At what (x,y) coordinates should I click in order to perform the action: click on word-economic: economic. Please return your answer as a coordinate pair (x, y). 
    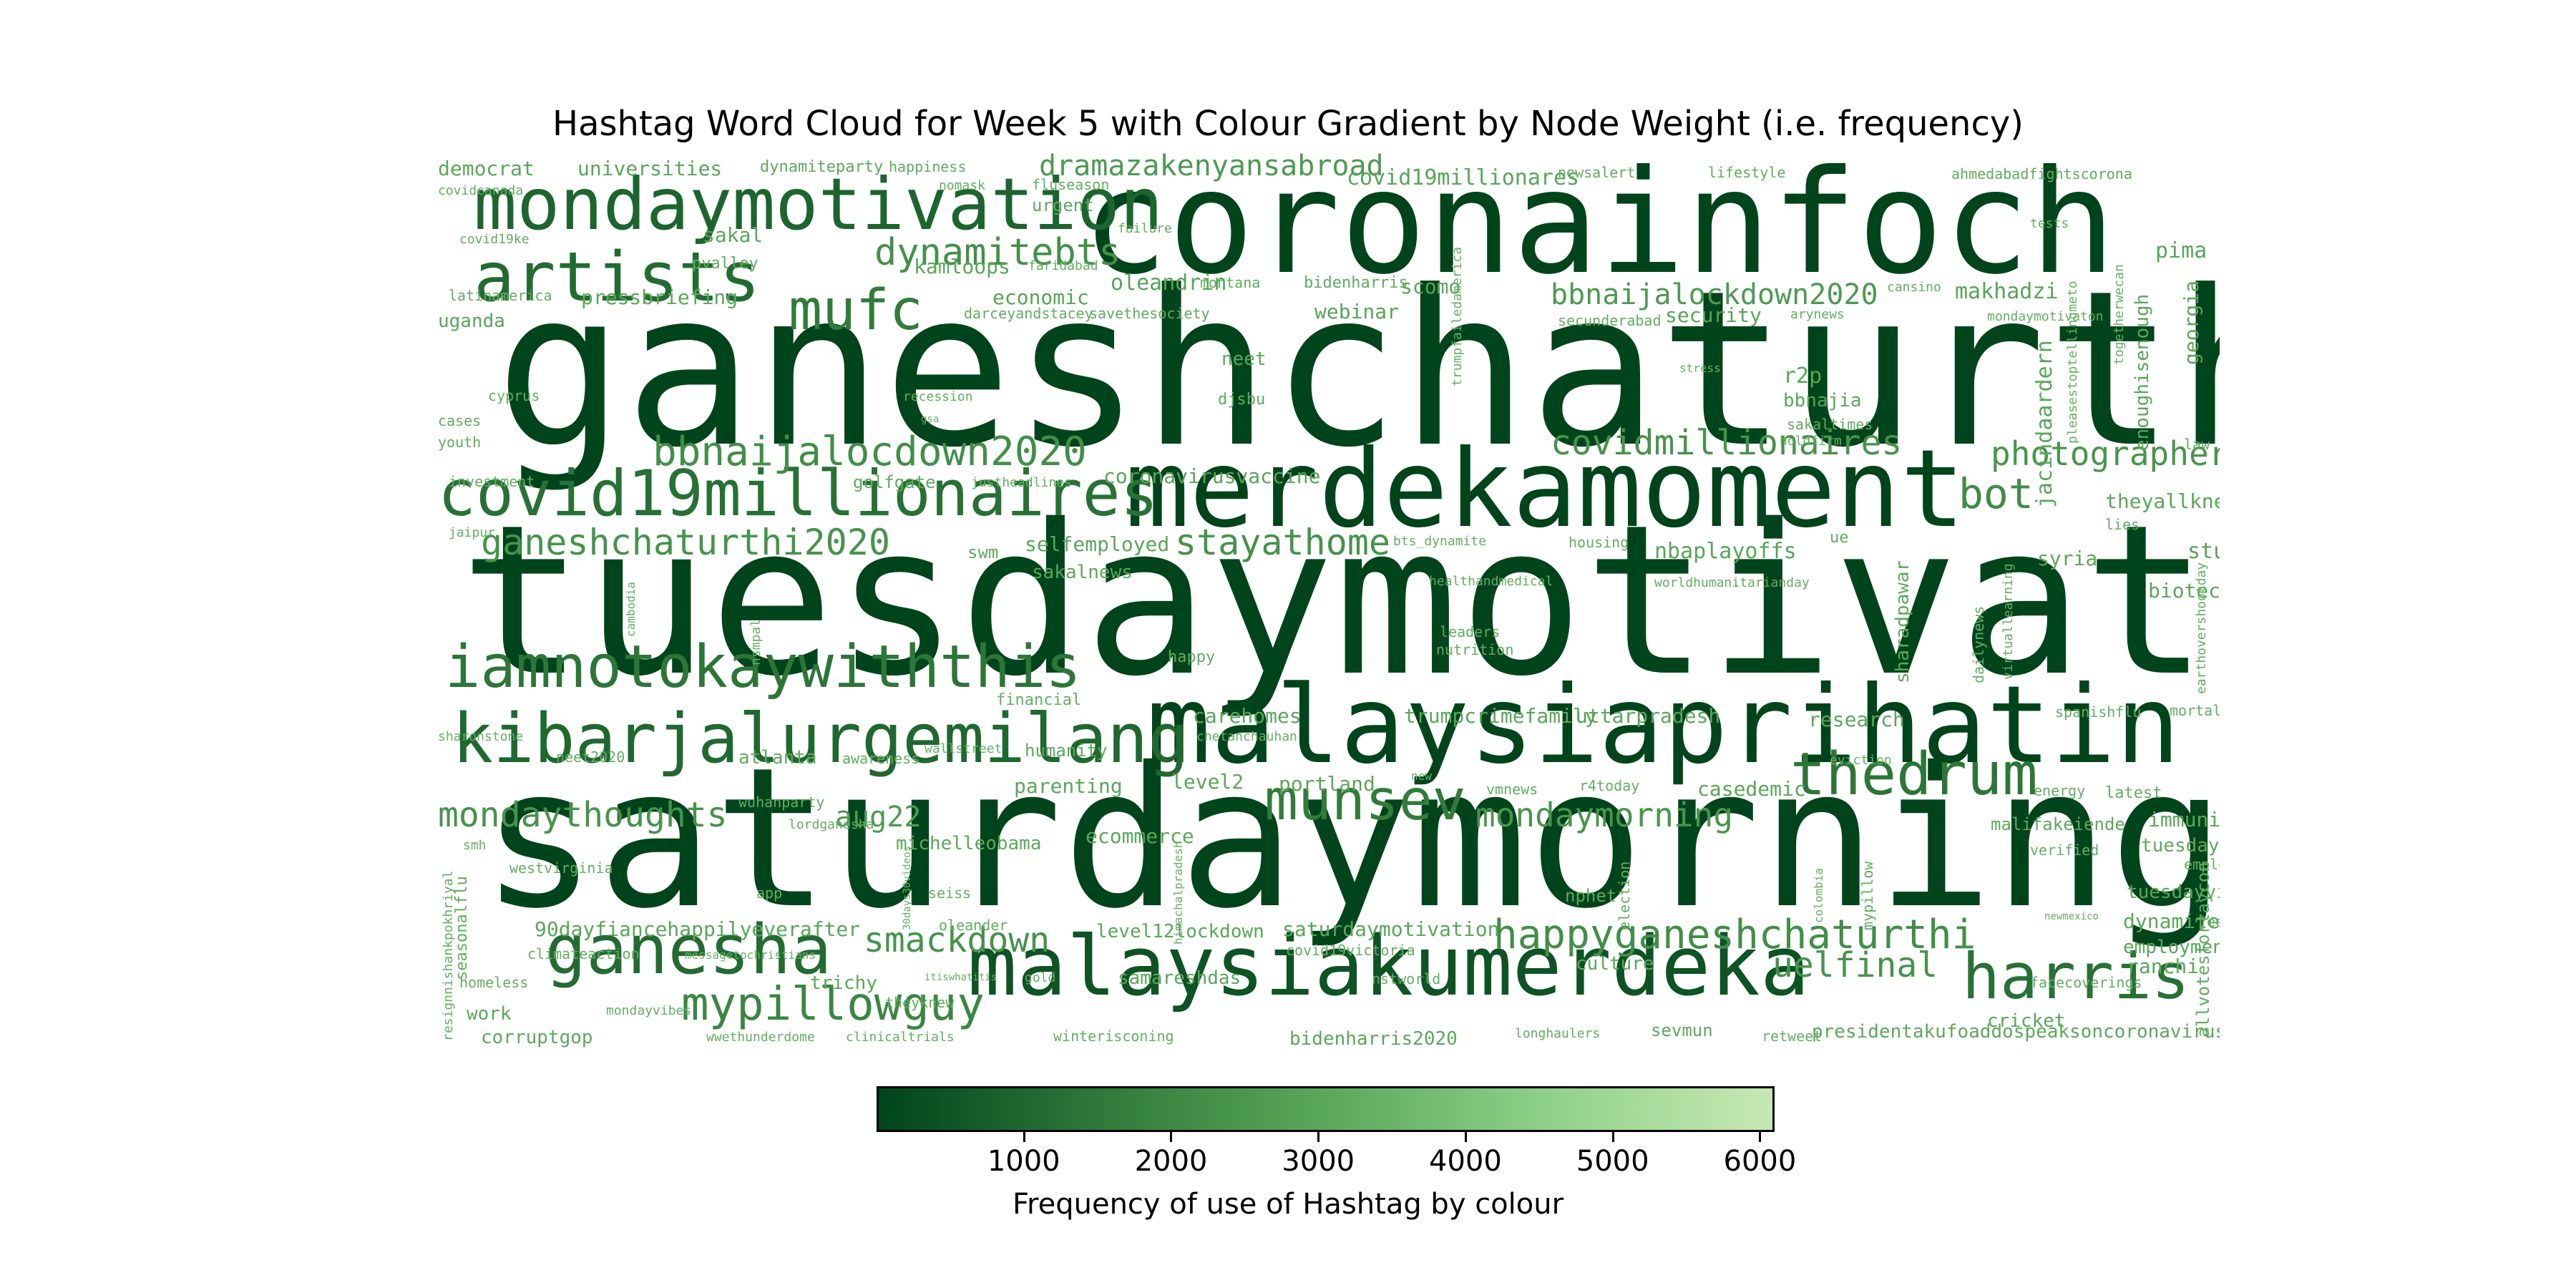
    Looking at the image, I should click on (1040, 297).